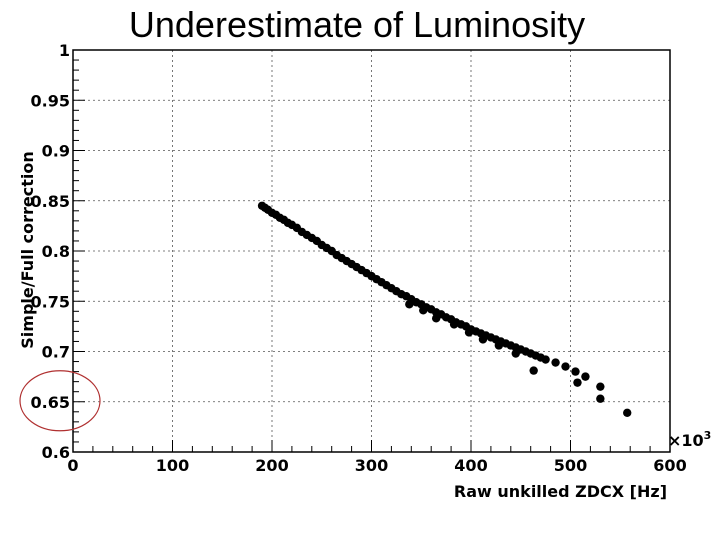 This screenshot has width=720, height=540. What do you see at coordinates (50, 201) in the screenshot?
I see `y-tick-label: 0.85` at bounding box center [50, 201].